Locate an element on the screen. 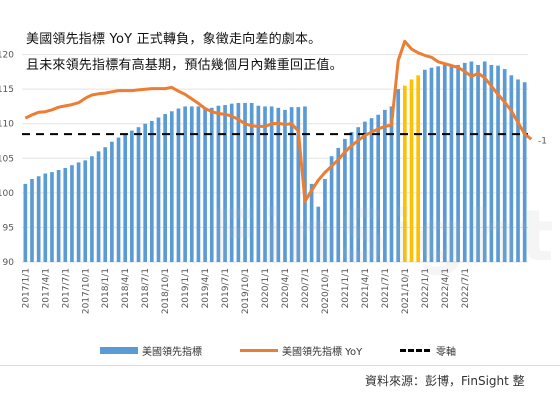 Image resolution: width=560 pixels, height=400 pixels. x-tick-label: 2019/1/1 is located at coordinates (186, 288).